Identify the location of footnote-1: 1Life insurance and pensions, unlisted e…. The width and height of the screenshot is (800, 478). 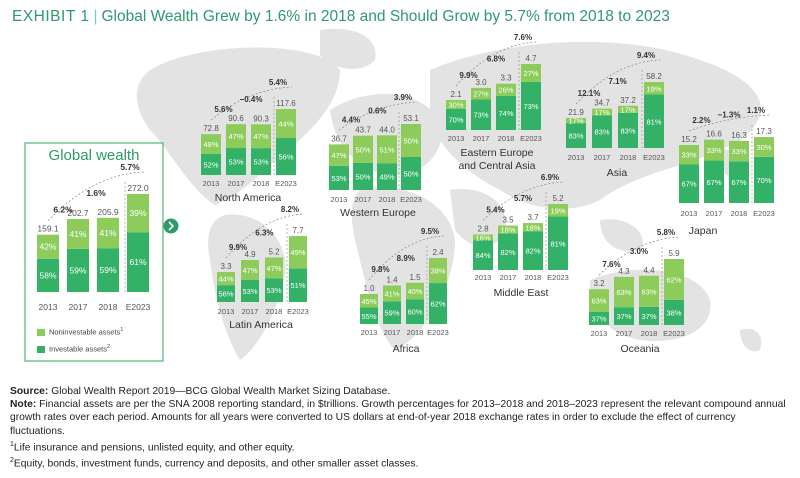
(400, 446).